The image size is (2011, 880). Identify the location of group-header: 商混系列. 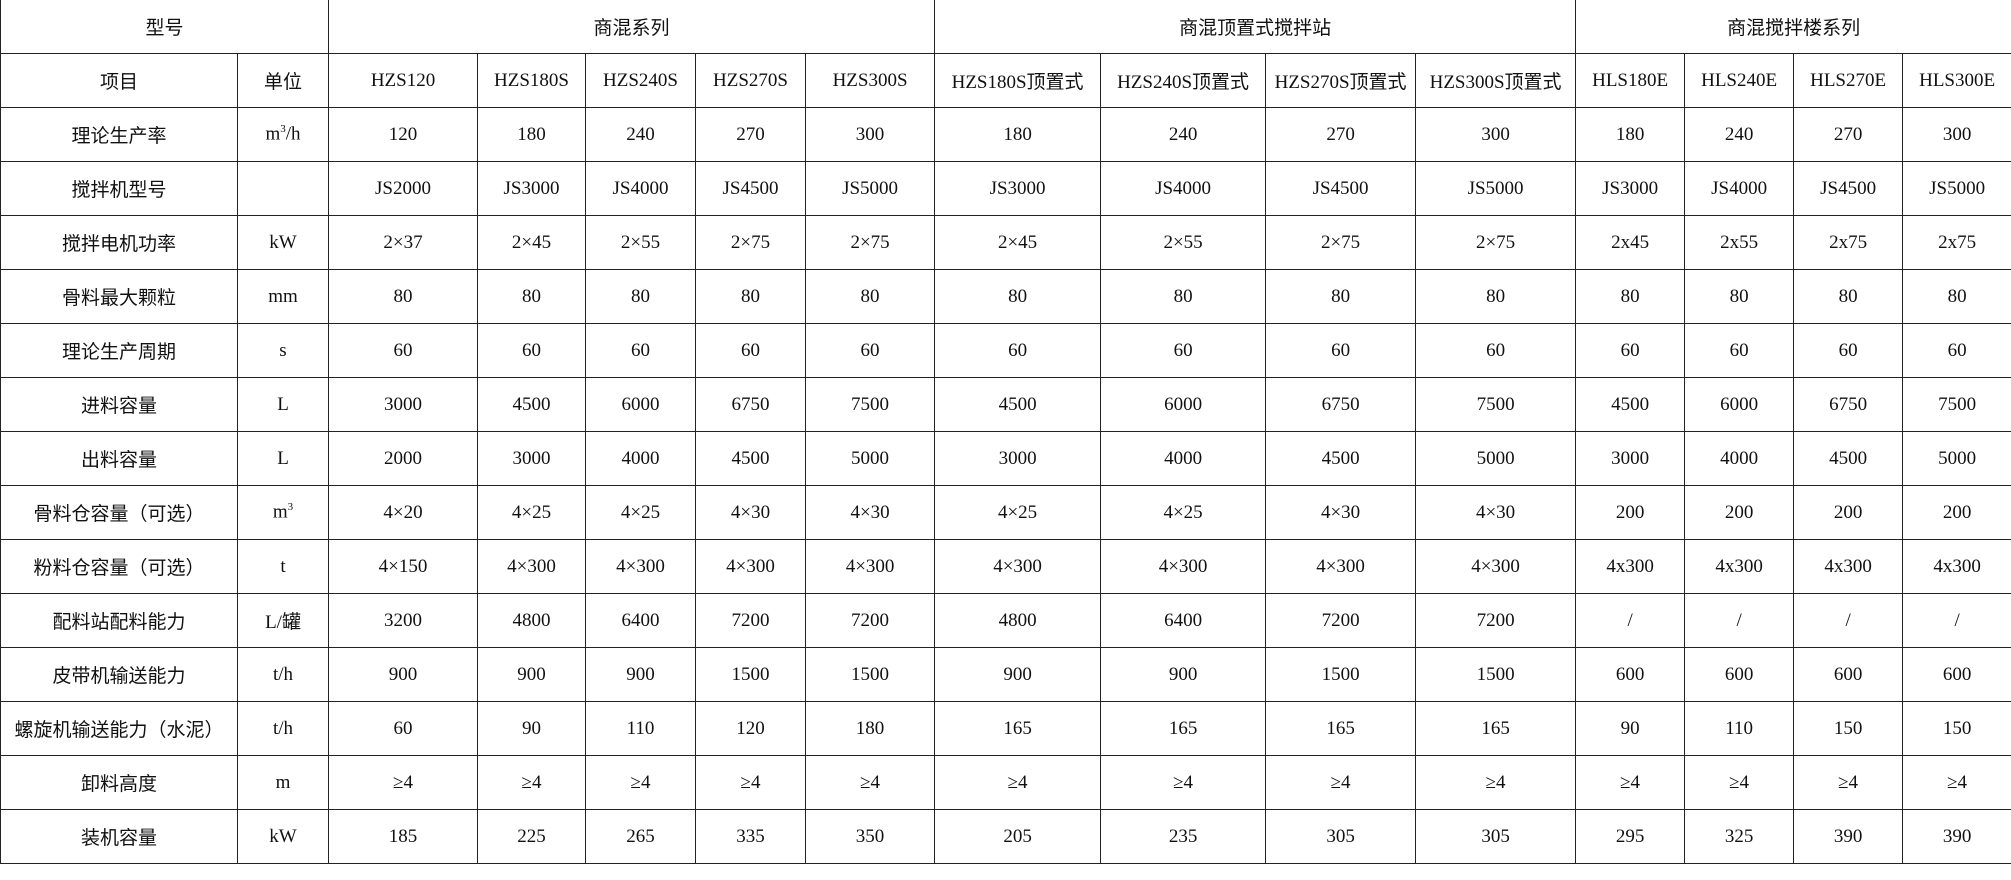
(632, 27).